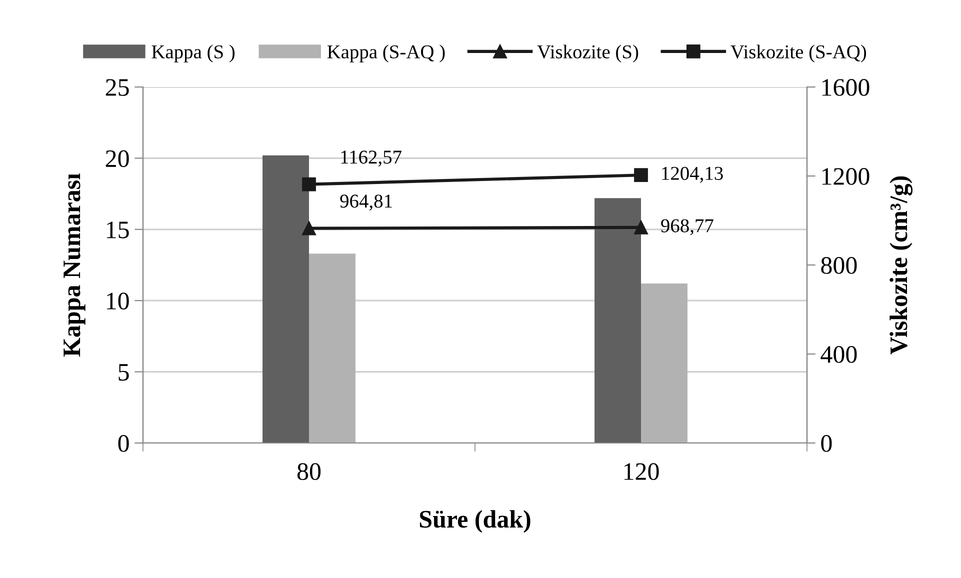 The image size is (961, 578). I want to click on data-label: 964,81, so click(366, 202).